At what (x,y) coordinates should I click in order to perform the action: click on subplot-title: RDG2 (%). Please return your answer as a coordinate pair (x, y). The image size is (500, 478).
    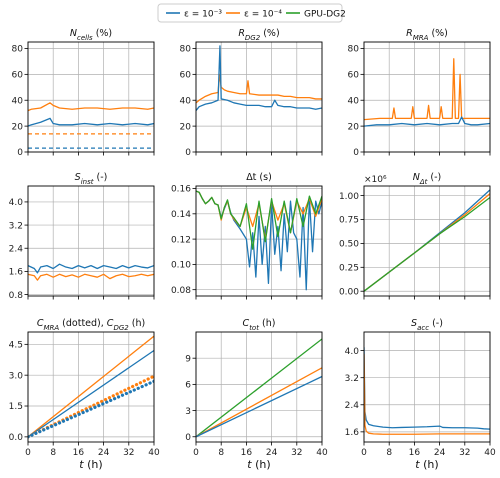
    Looking at the image, I should click on (258, 35).